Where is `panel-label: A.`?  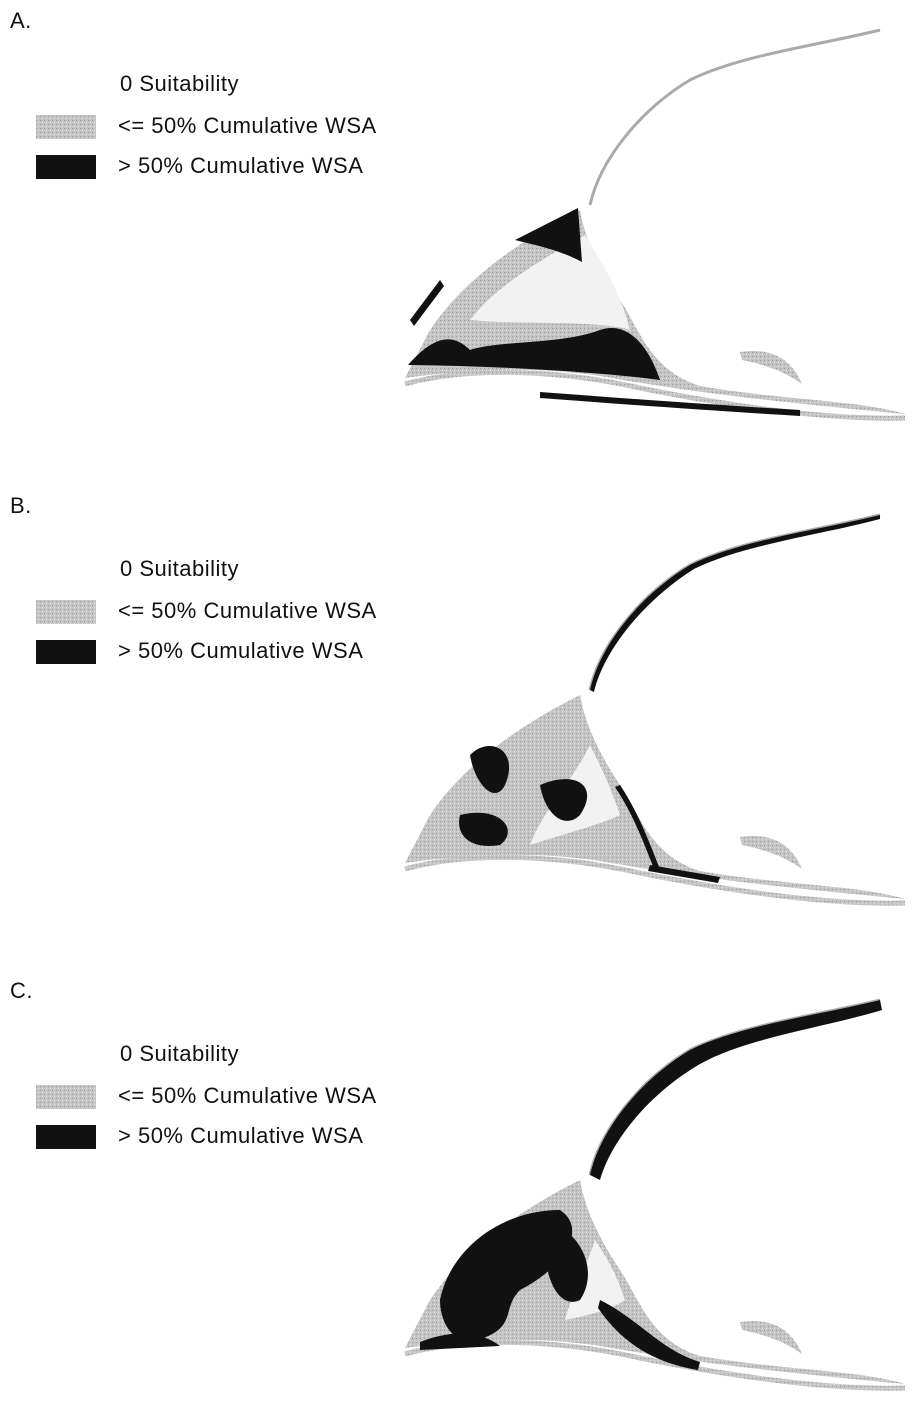
panel-label: A. is located at coordinates (21, 20).